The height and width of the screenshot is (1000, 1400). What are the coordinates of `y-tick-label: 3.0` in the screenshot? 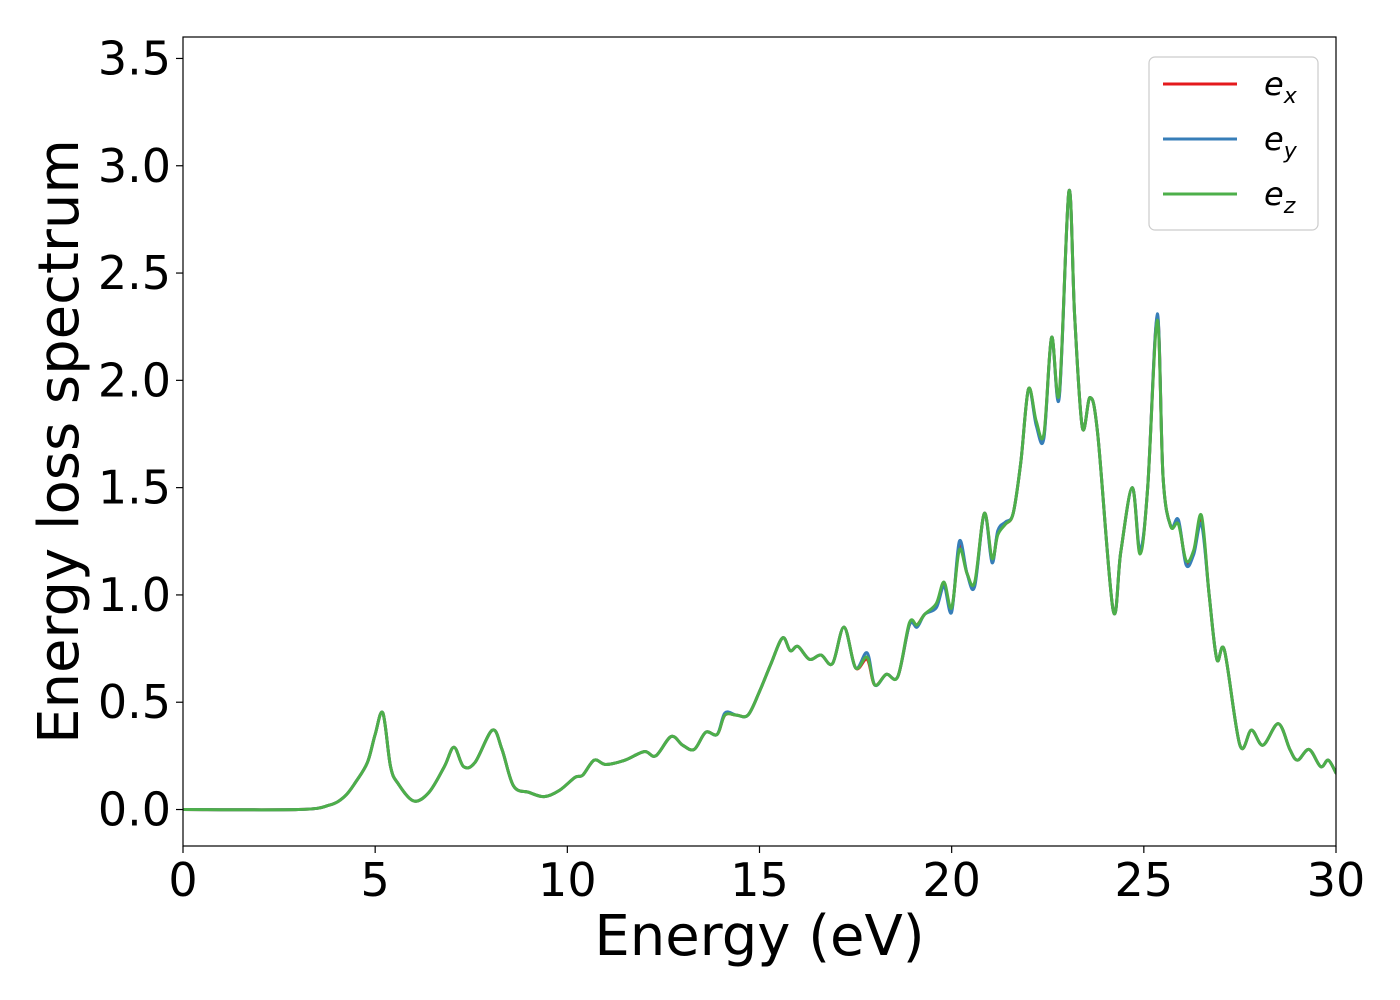 It's located at (134, 166).